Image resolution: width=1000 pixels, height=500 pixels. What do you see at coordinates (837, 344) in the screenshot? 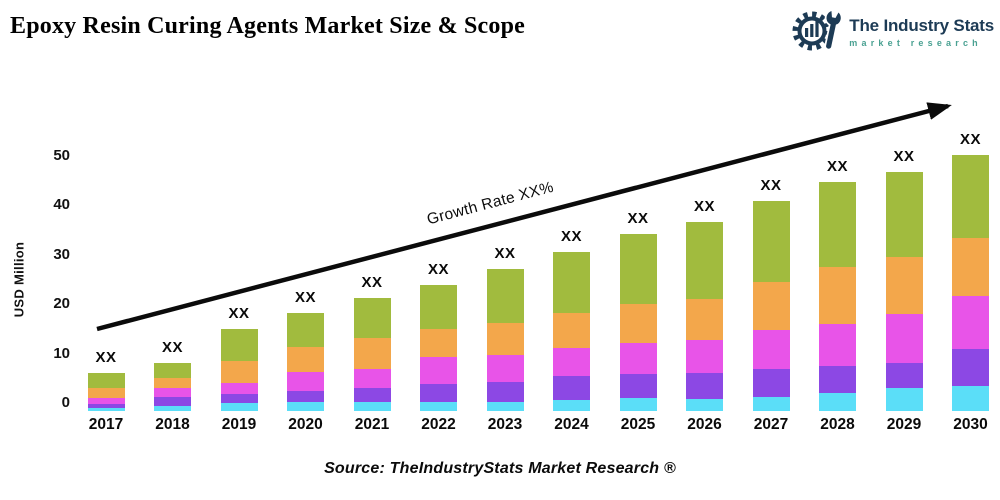
I see `bar-segment-2028-magenta` at bounding box center [837, 344].